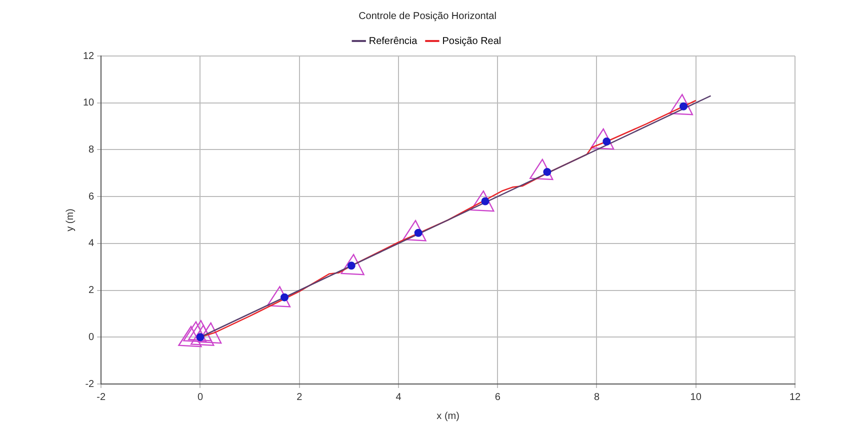  What do you see at coordinates (472, 41) in the screenshot?
I see `legend-label: Posição Real` at bounding box center [472, 41].